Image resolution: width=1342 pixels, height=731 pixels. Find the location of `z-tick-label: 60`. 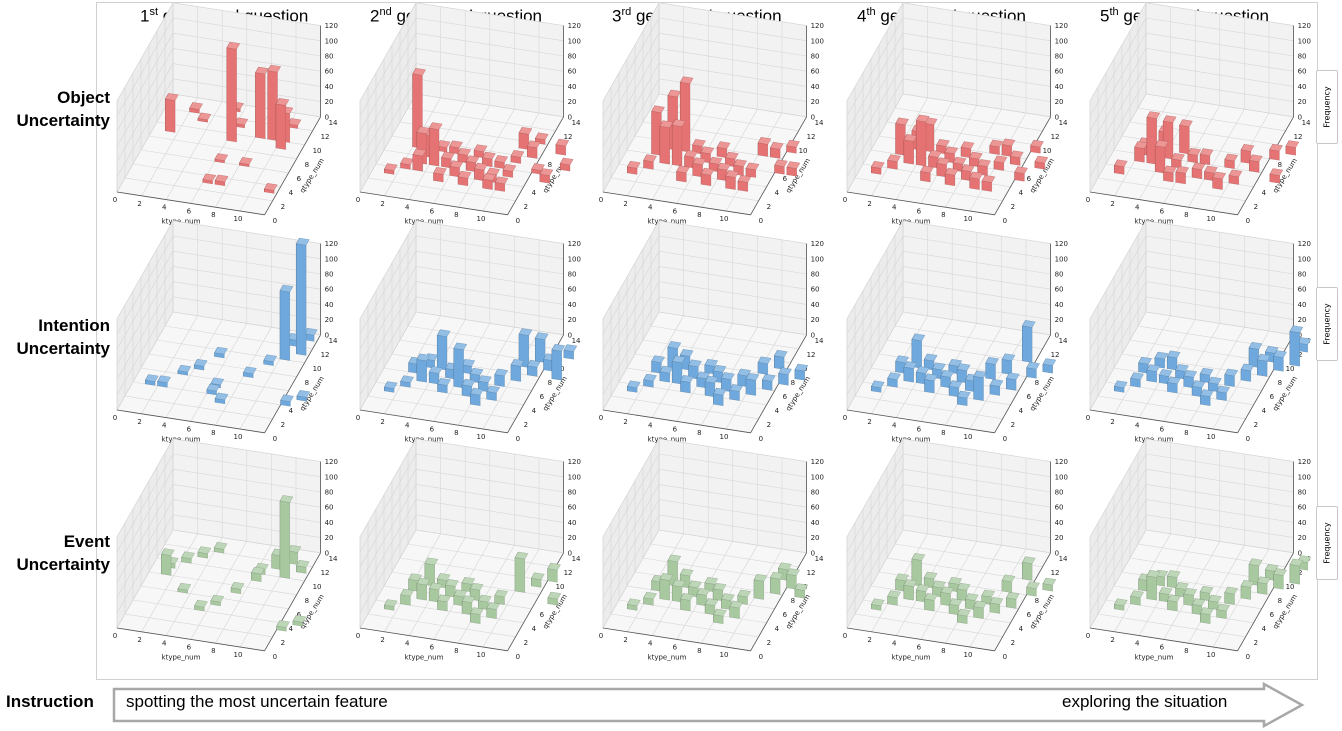

z-tick-label: 60 is located at coordinates (329, 72).